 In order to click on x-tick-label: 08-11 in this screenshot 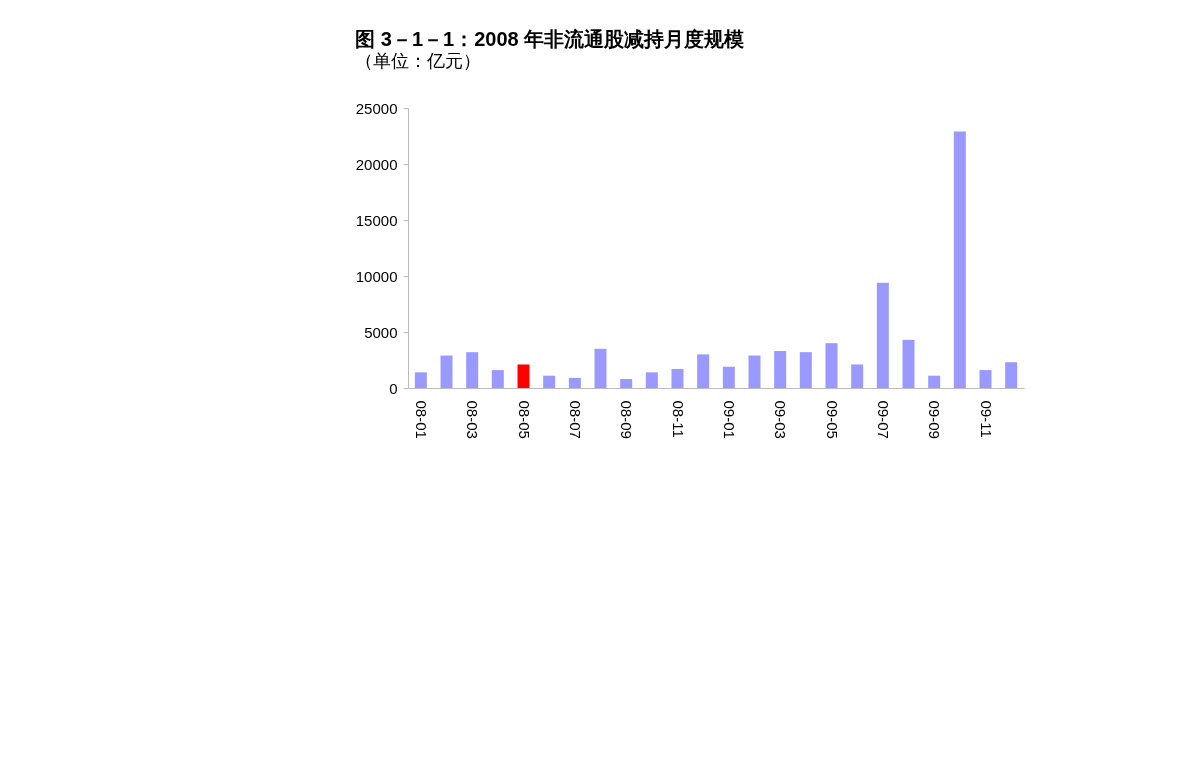, I will do `click(678, 419)`.